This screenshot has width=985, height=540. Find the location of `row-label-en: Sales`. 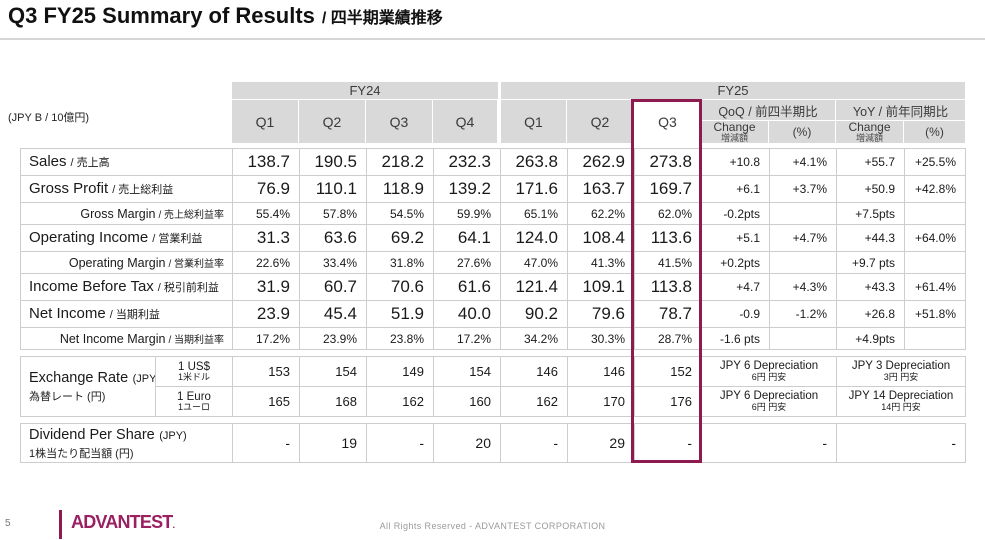

row-label-en: Sales is located at coordinates (48, 161).